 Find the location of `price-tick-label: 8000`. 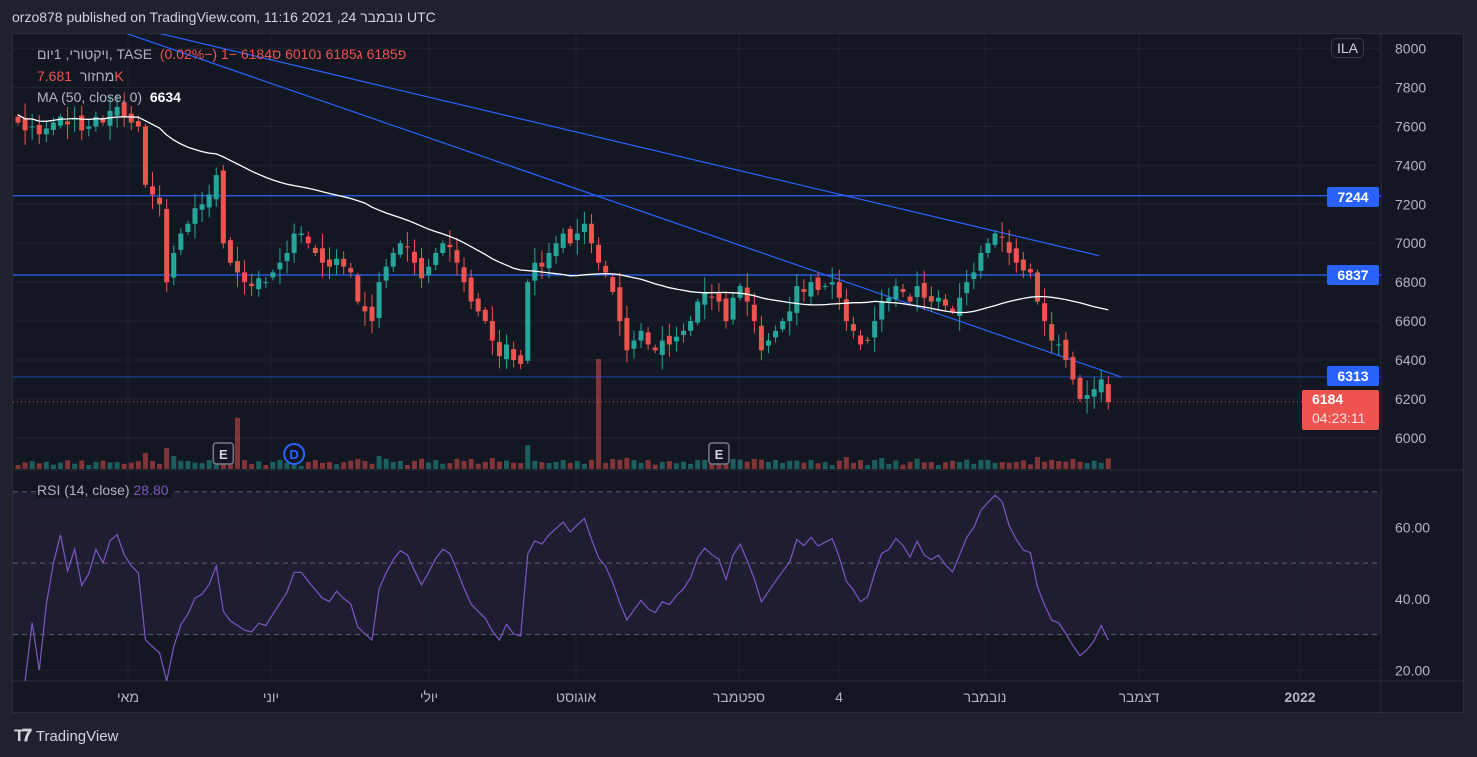

price-tick-label: 8000 is located at coordinates (1410, 49).